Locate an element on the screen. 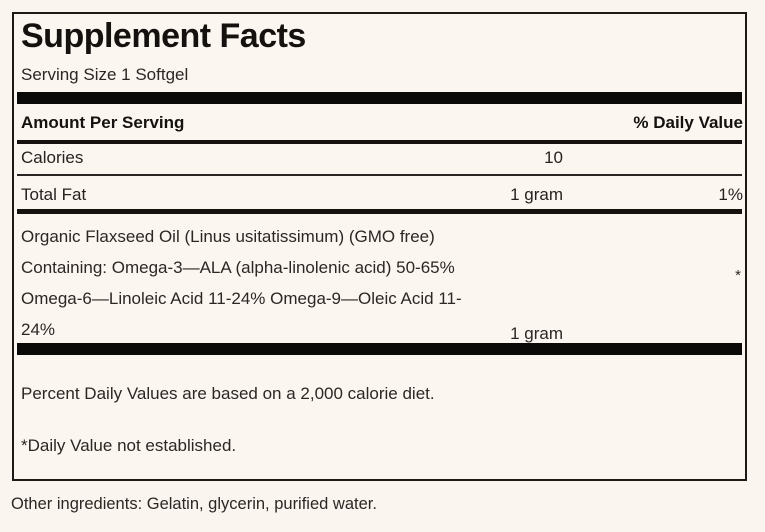 The width and height of the screenshot is (765, 532). thick-separator-top is located at coordinates (379, 98).